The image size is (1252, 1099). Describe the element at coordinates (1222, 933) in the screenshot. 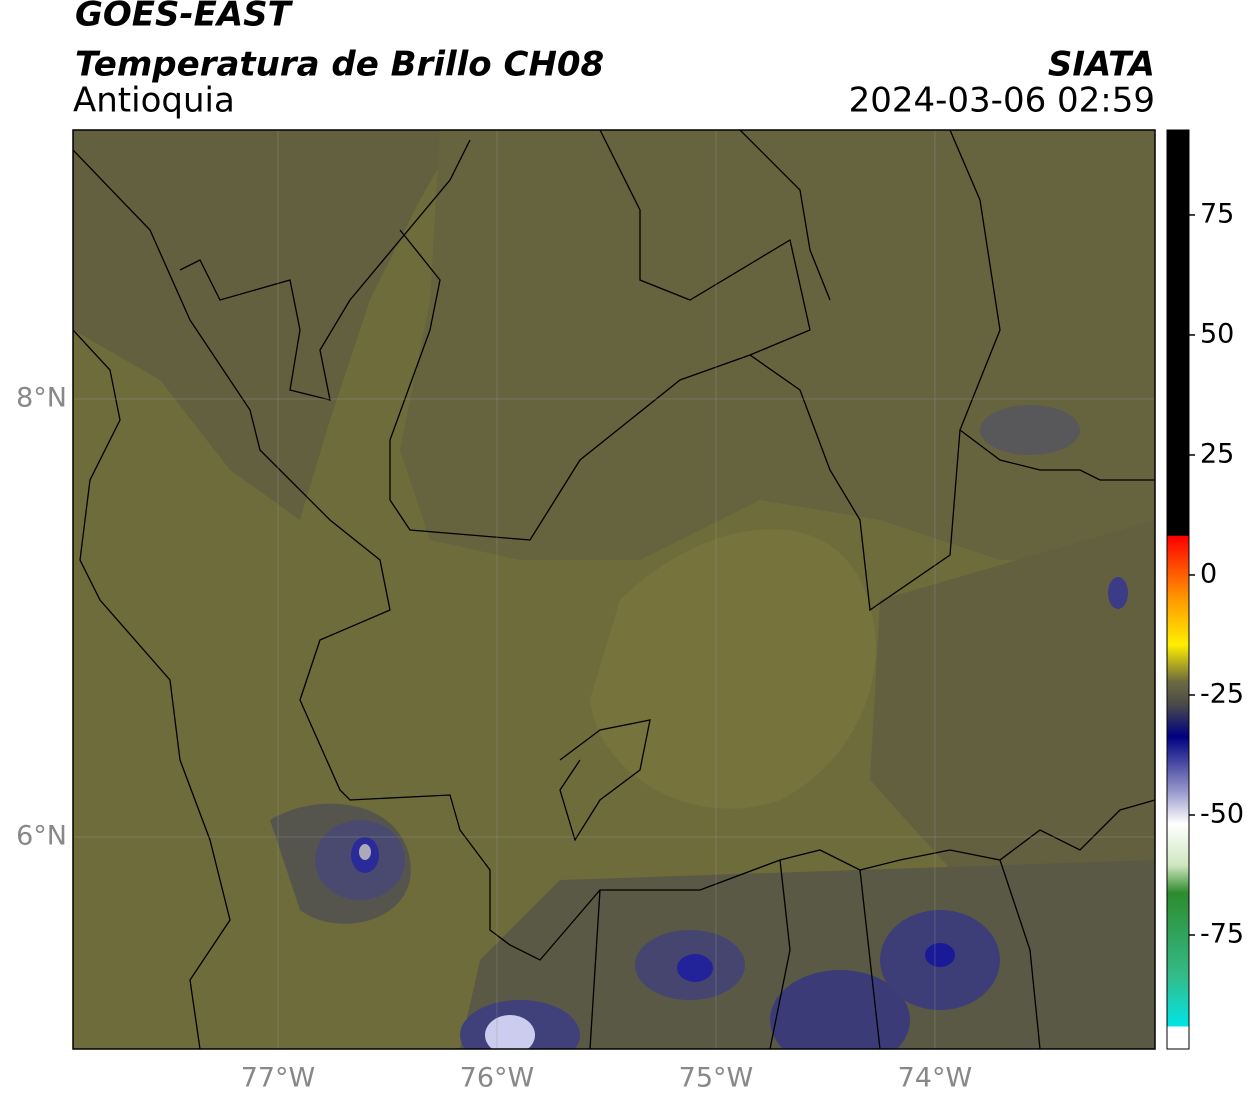

I see `colorbar-tick-label: -75` at that location.